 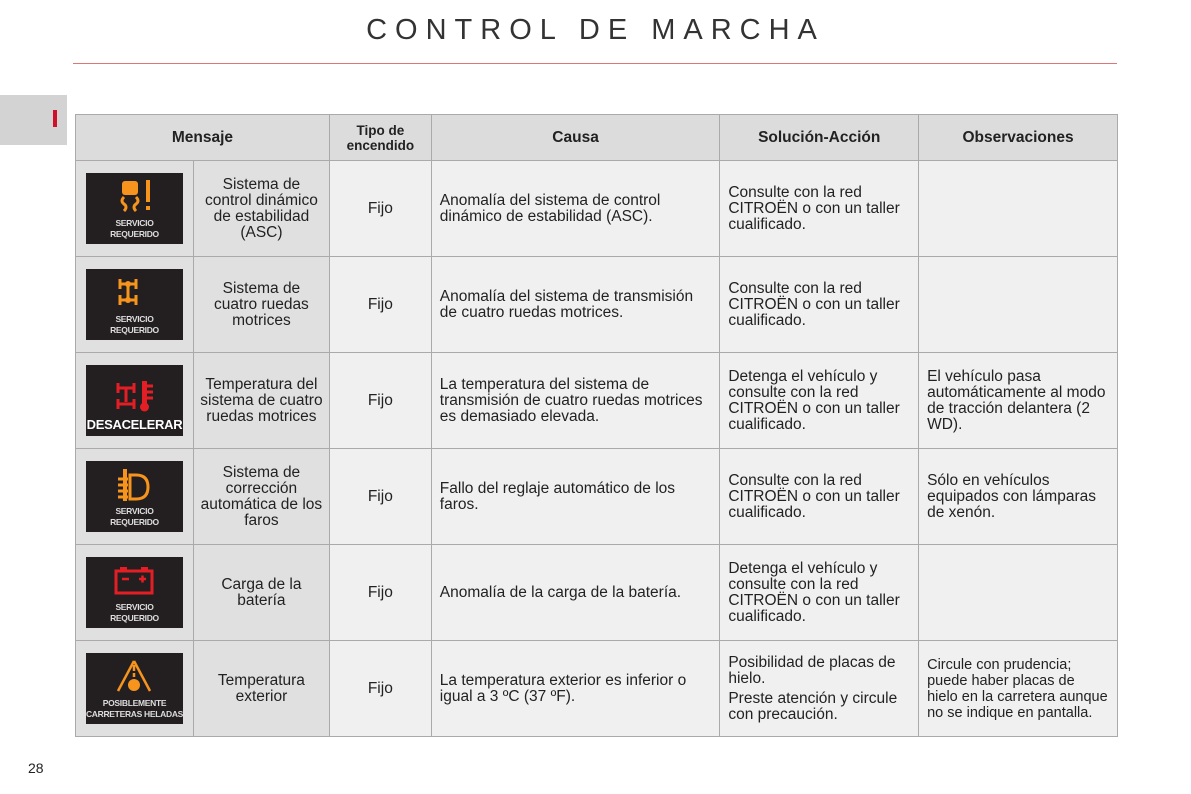 I want to click on four-wheel-drive-icon, so click(x=128, y=292).